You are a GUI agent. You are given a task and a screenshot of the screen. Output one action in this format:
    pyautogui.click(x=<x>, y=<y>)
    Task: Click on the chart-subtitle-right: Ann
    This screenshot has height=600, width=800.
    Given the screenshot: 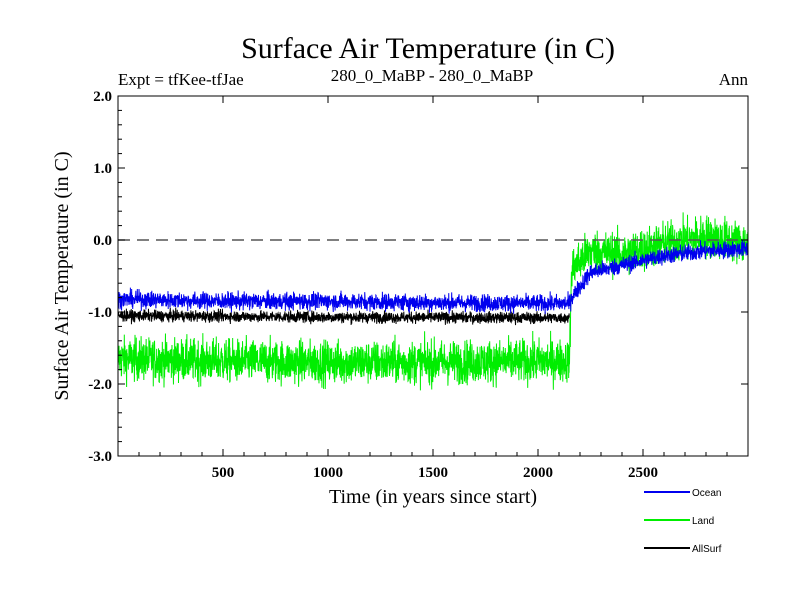 What is the action you would take?
    pyautogui.click(x=734, y=79)
    